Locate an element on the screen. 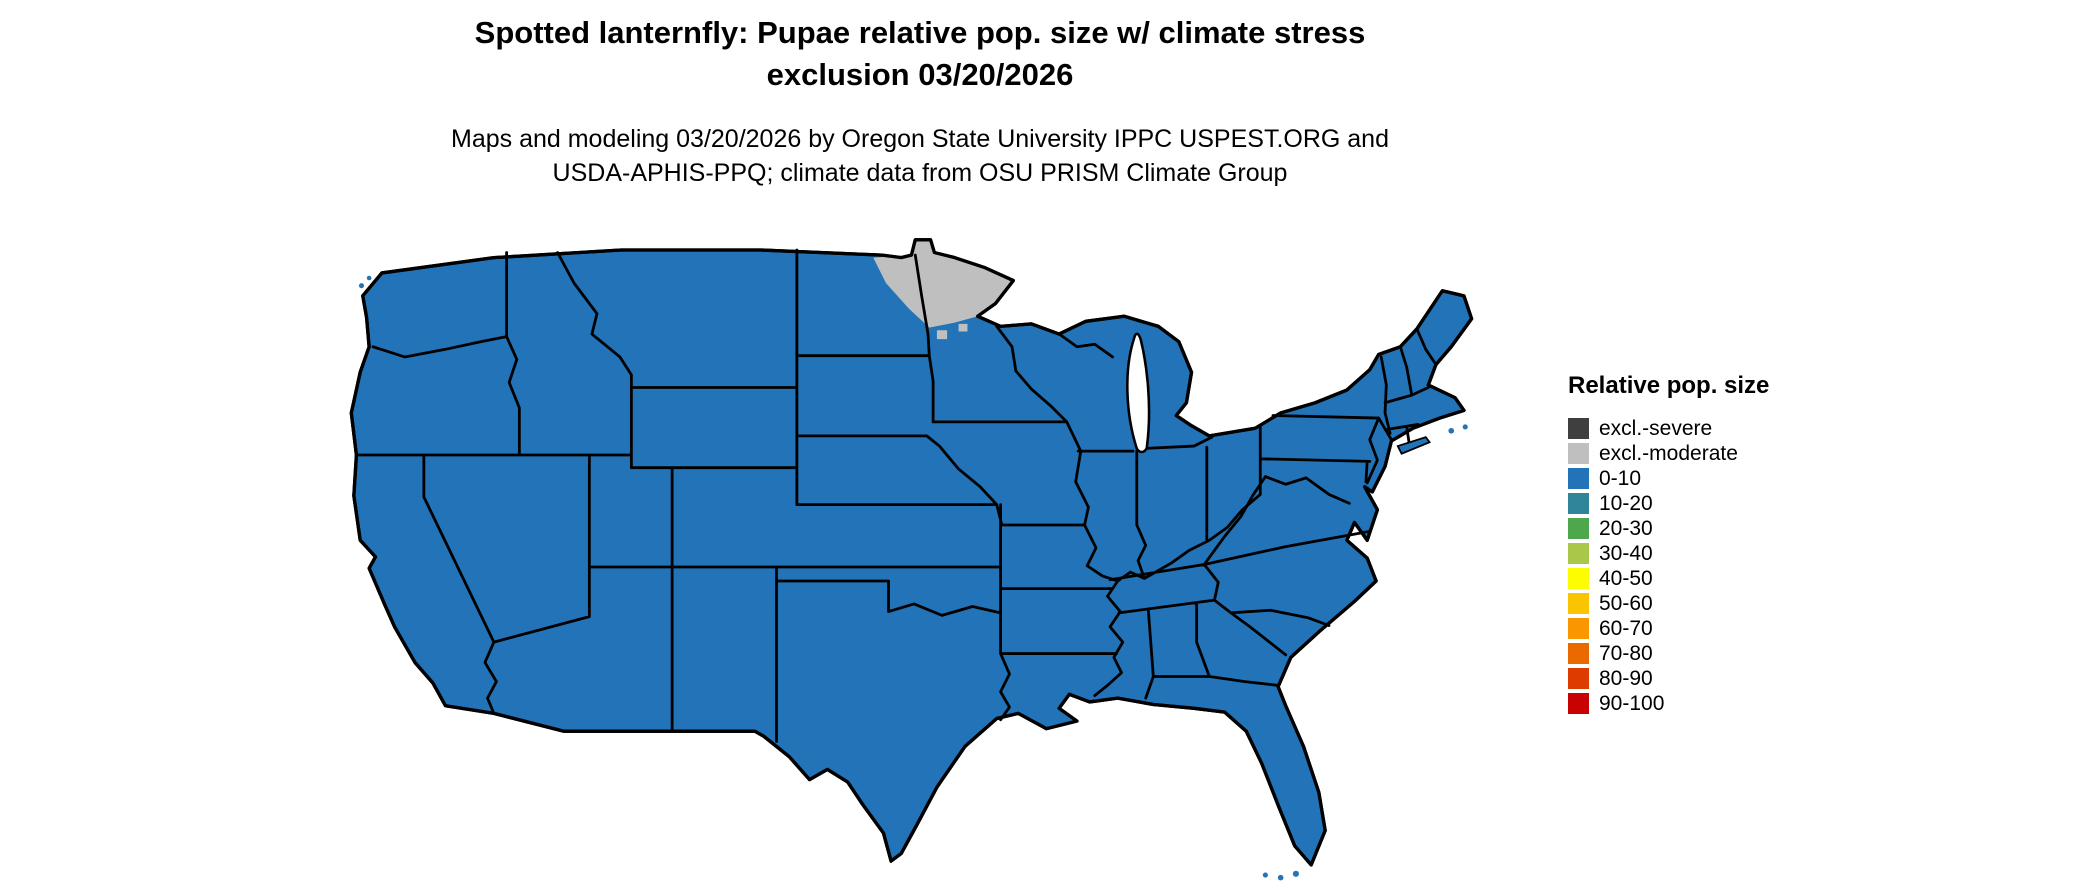  legend-row: 90-100 is located at coordinates (1718, 703).